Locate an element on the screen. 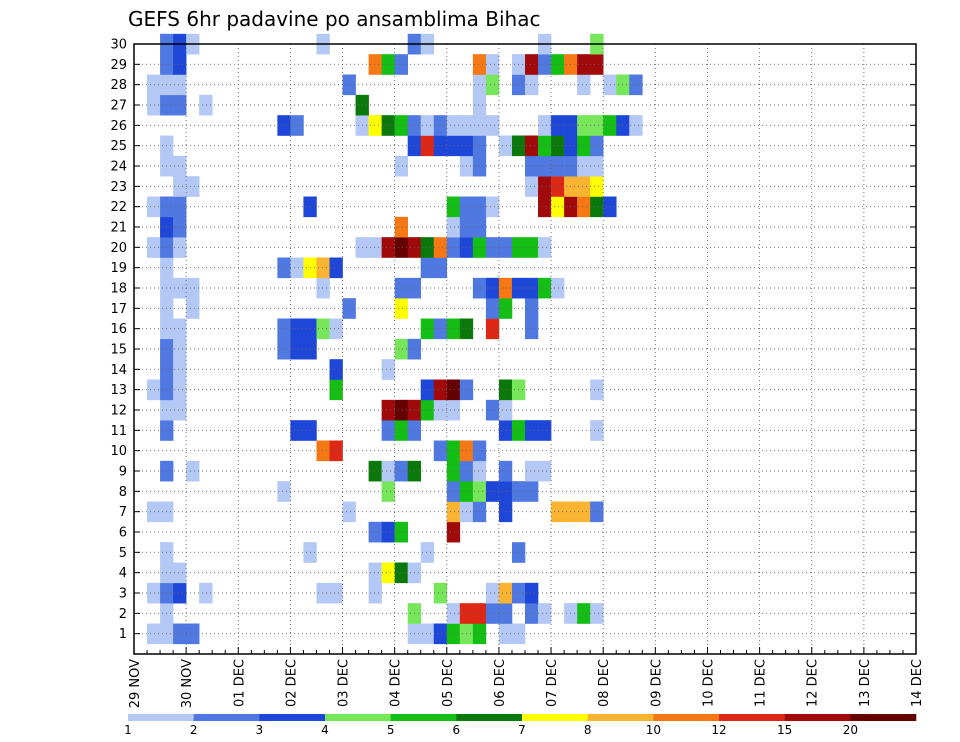 The height and width of the screenshot is (742, 960). x-tick-label: 08 DEC is located at coordinates (604, 683).